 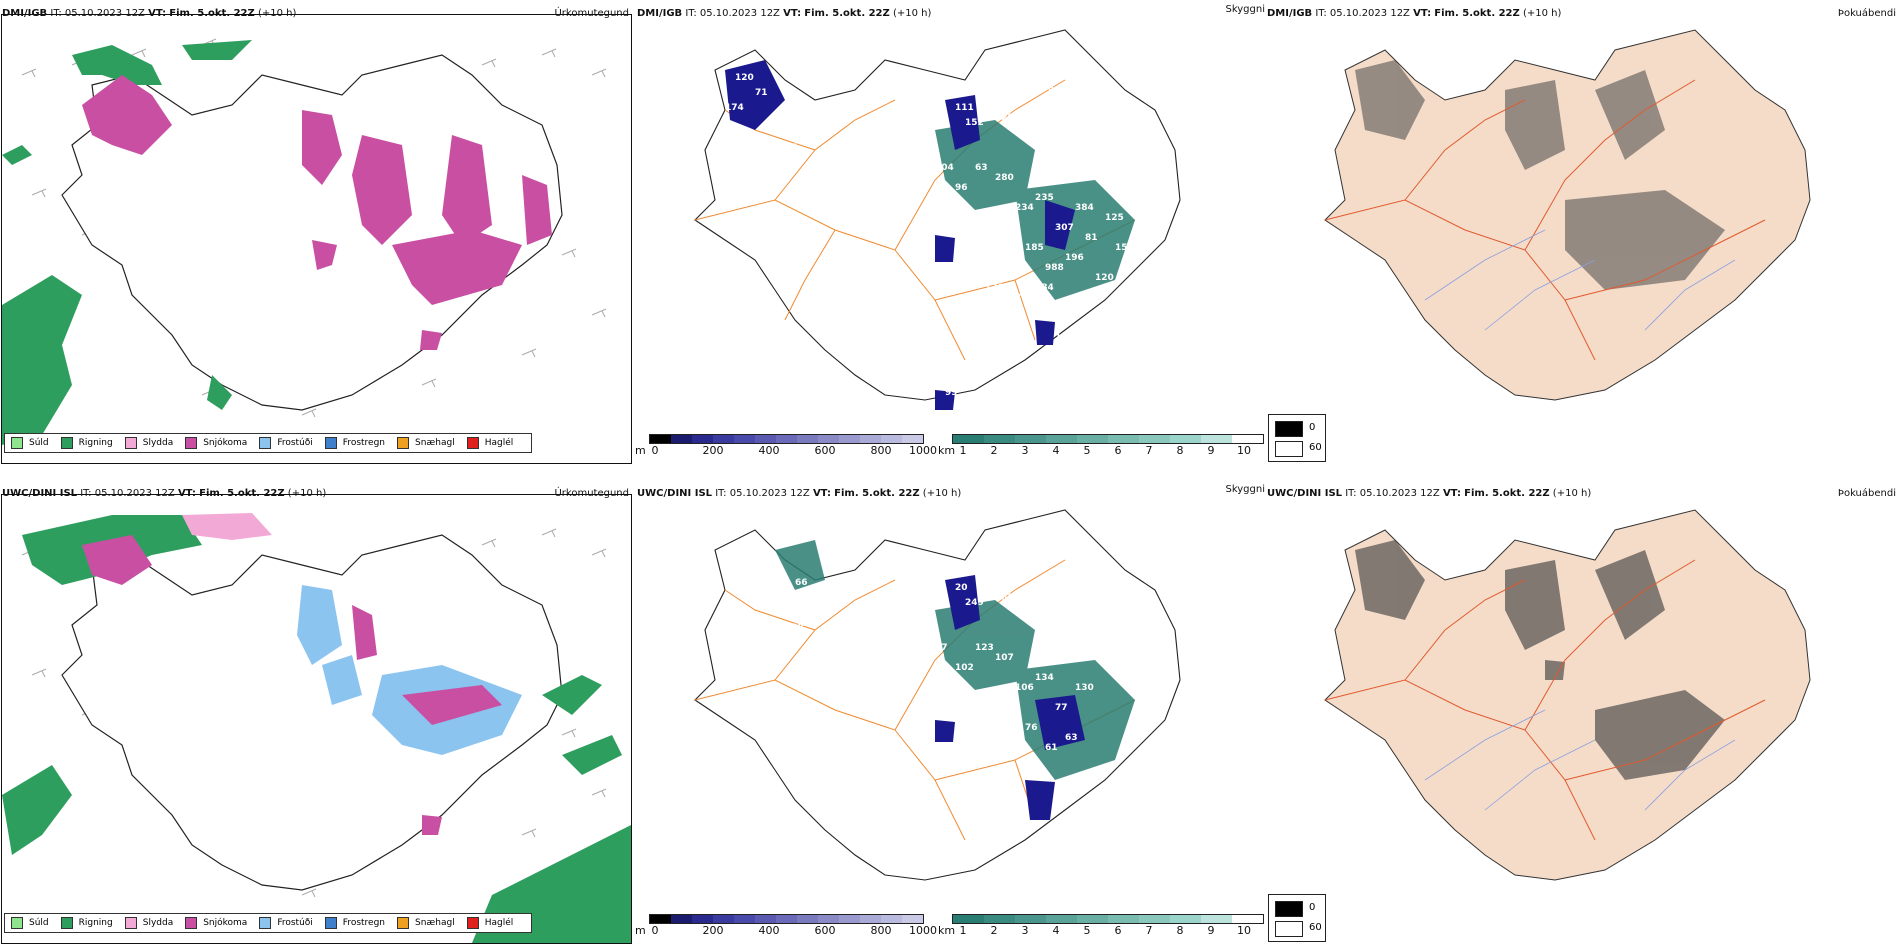 What do you see at coordinates (216, 923) in the screenshot?
I see `legend-item-snjokoma: Snjókoma` at bounding box center [216, 923].